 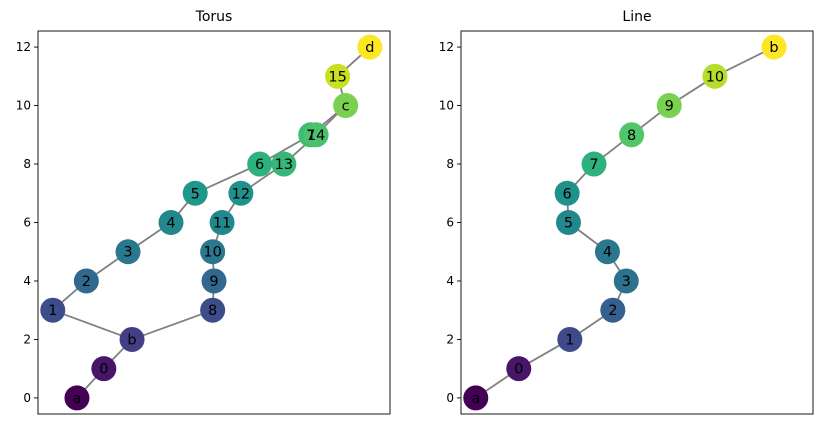 I want to click on line-node-label-a: a, so click(x=475, y=399).